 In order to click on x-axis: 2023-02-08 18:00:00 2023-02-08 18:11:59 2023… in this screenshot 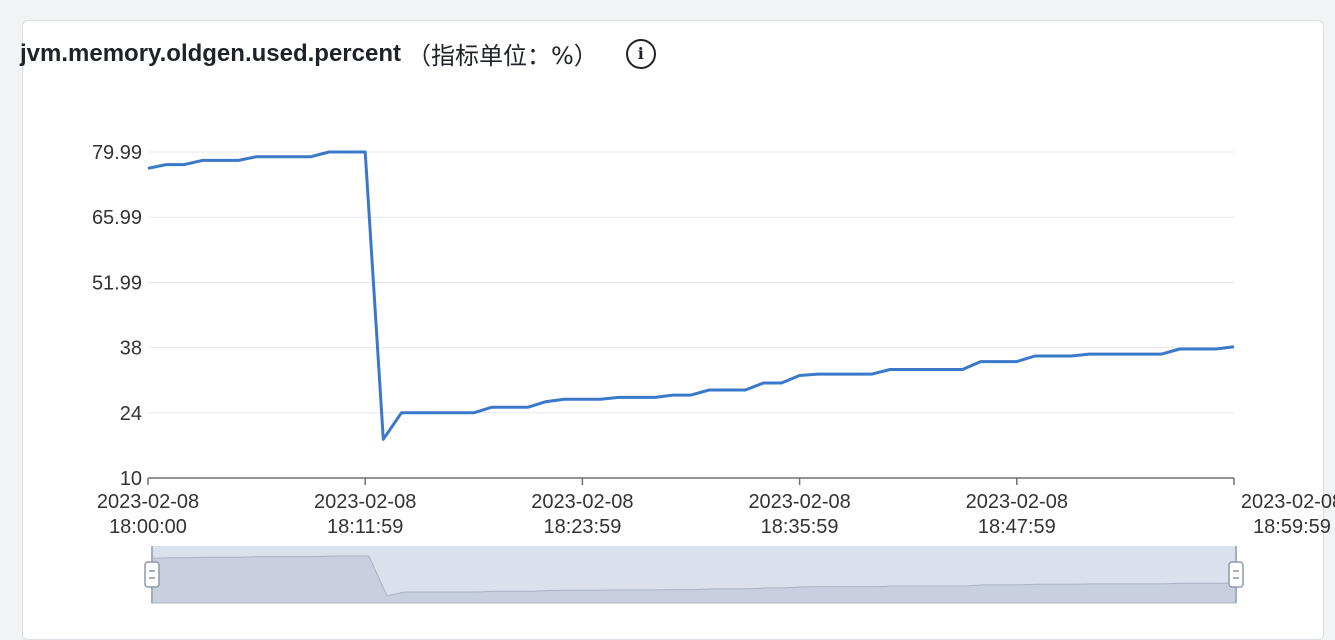, I will do `click(716, 507)`.